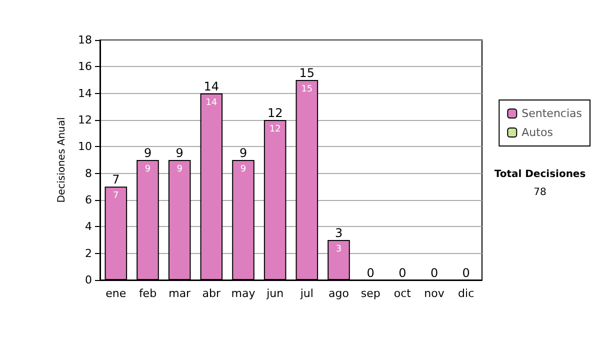 The width and height of the screenshot is (600, 340). Describe the element at coordinates (275, 129) in the screenshot. I see `data-label: 12` at that location.